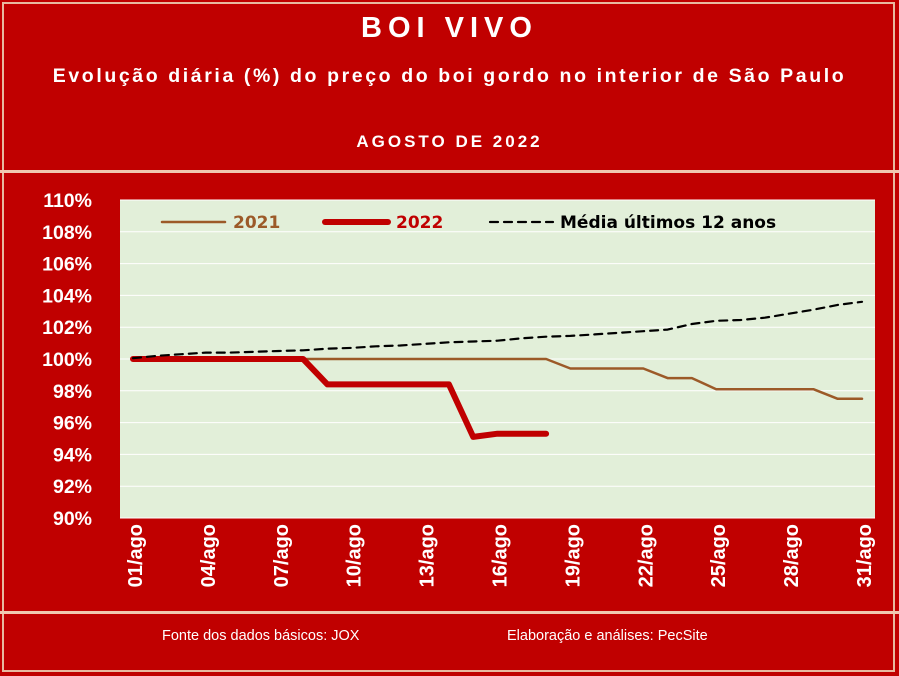 This screenshot has width=899, height=676. I want to click on x-tick-label: 31/ago, so click(865, 555).